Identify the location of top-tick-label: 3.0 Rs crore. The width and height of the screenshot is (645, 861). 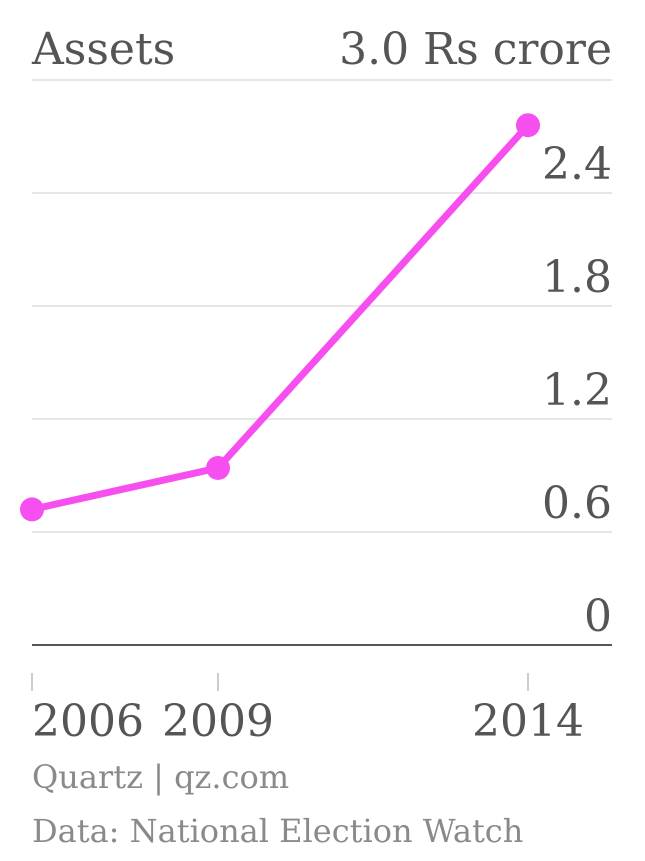
(475, 49).